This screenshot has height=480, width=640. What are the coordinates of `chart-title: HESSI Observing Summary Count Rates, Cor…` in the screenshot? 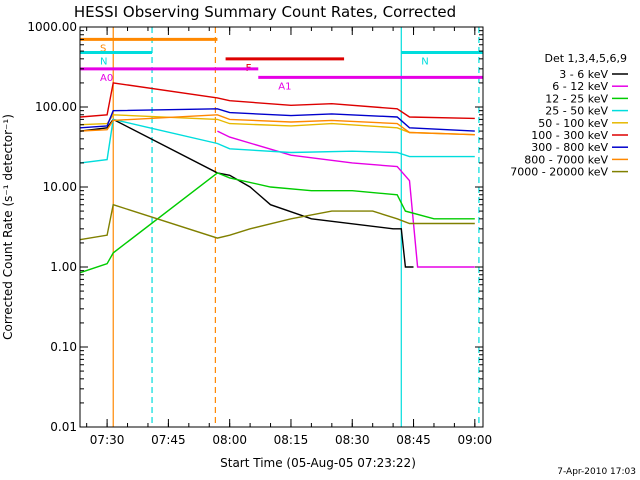 It's located at (265, 12).